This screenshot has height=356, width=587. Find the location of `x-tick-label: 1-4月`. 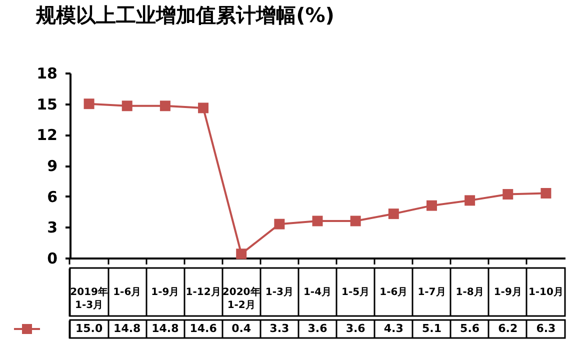

x-tick-label: 1-4月 is located at coordinates (317, 292).